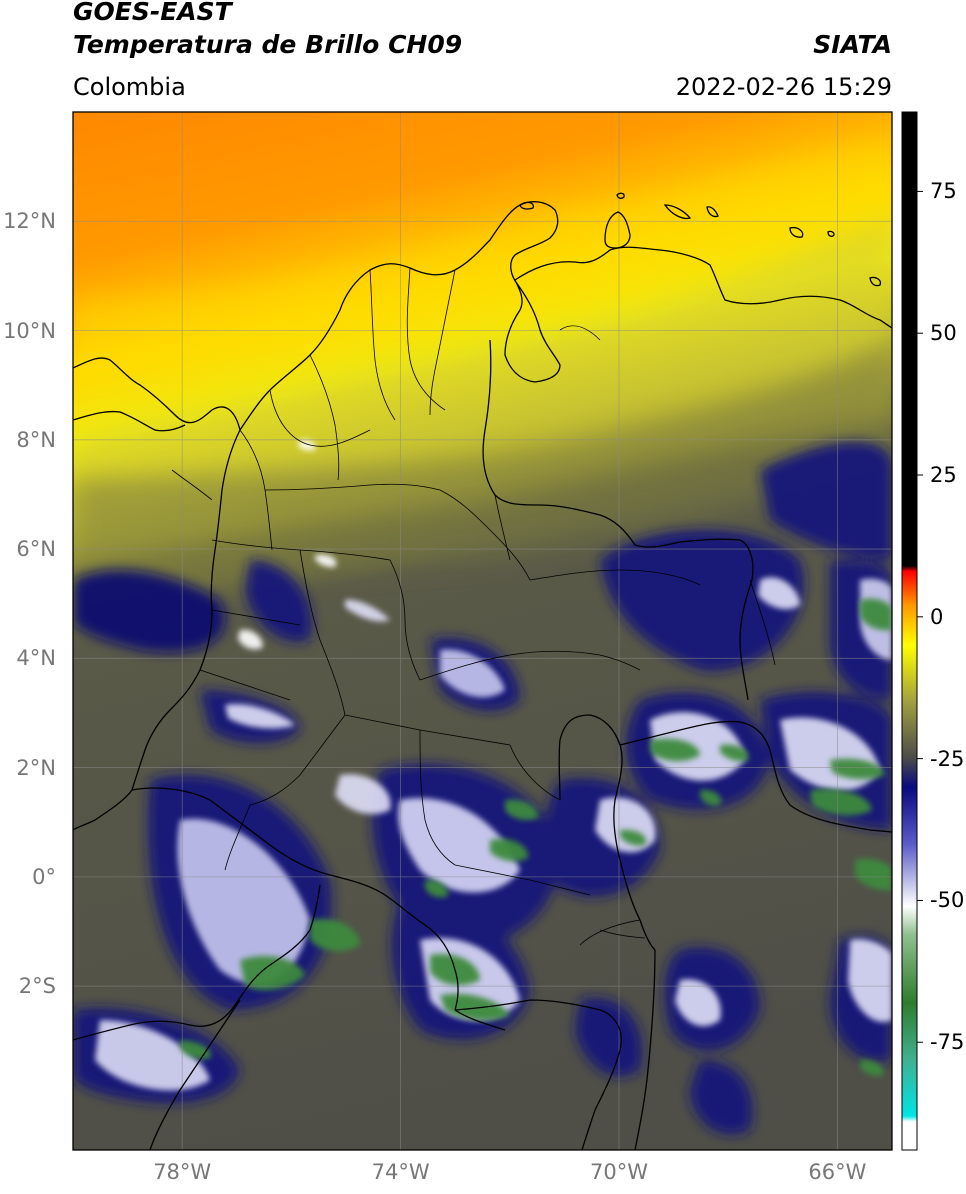 This screenshot has height=1194, width=966. What do you see at coordinates (943, 191) in the screenshot?
I see `colorbar-label: 75` at bounding box center [943, 191].